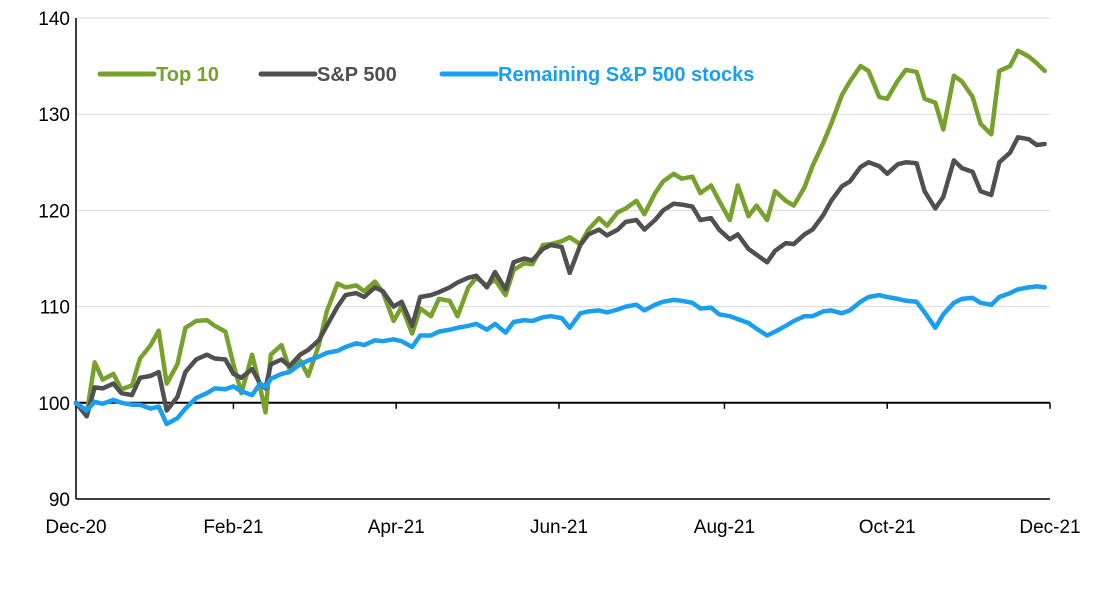 This screenshot has width=1095, height=595. I want to click on legend-label: Remaining S&P 500 stocks, so click(626, 75).